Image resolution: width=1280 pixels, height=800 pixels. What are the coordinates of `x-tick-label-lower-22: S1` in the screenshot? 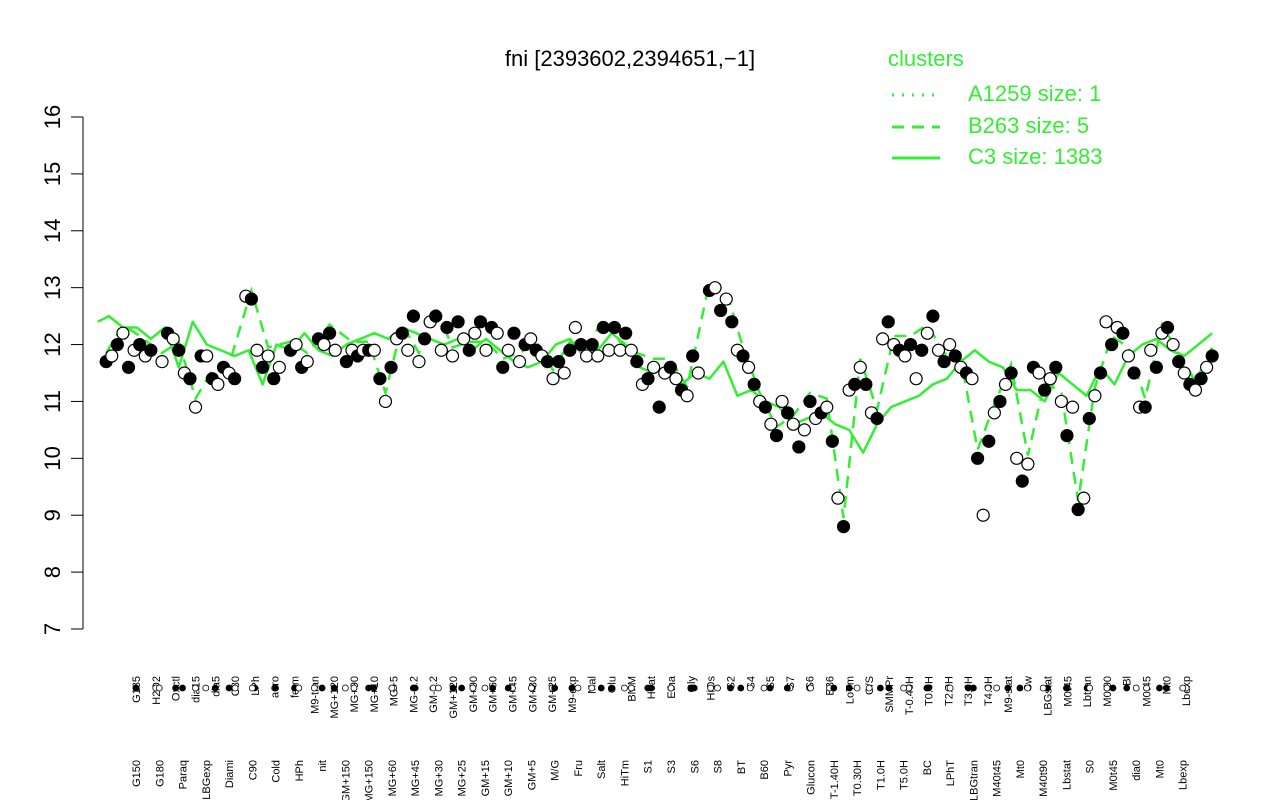 It's located at (649, 766).